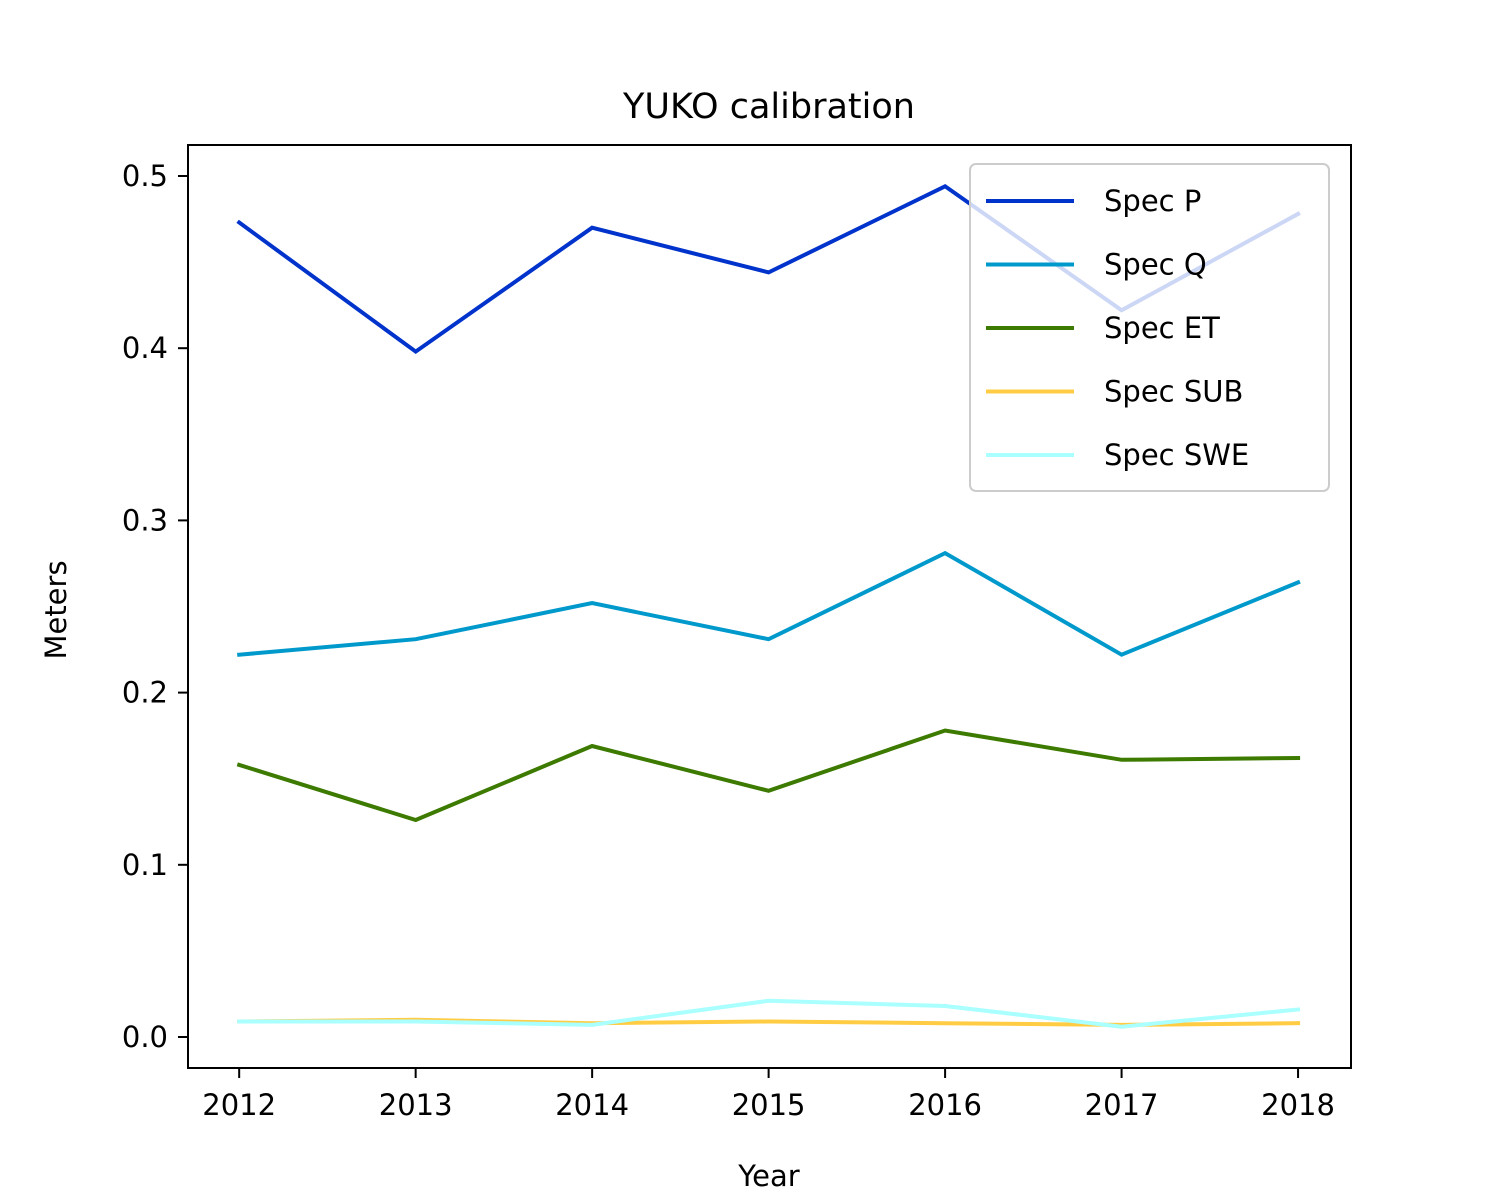 The height and width of the screenshot is (1200, 1500). Describe the element at coordinates (592, 1105) in the screenshot. I see `x-tick-label: 2014` at that location.